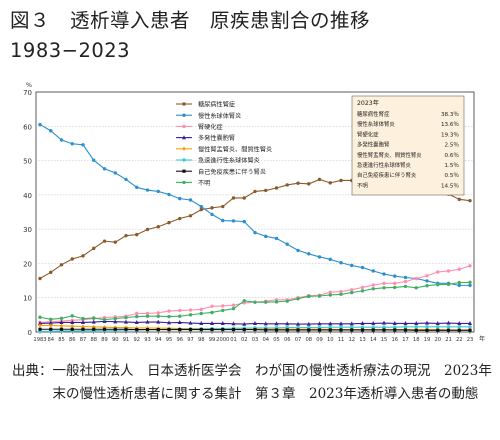  Describe the element at coordinates (459, 340) in the screenshot. I see `x-tick-label: 22` at that location.